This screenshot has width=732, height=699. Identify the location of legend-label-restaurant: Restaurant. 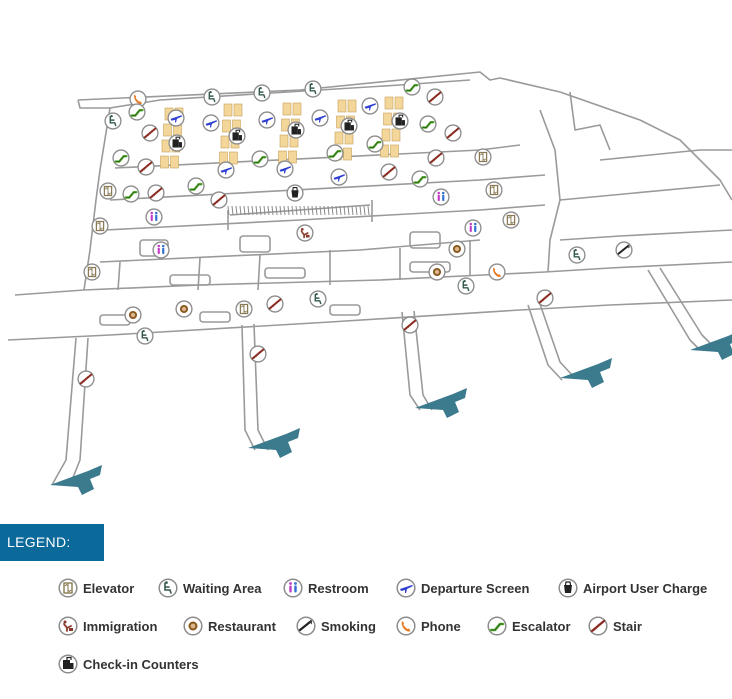
(242, 626).